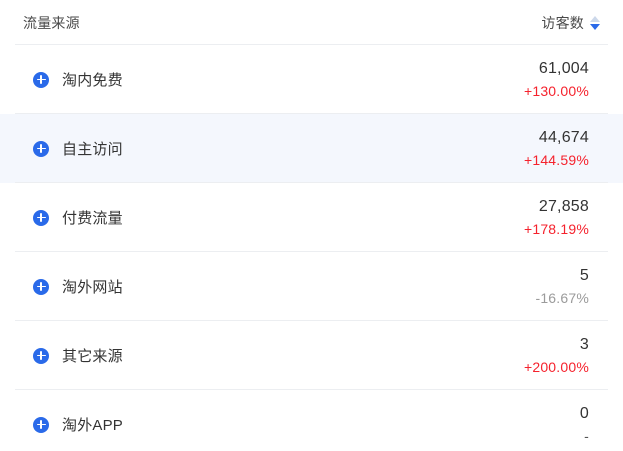 This screenshot has width=623, height=451. Describe the element at coordinates (538, 286) in the screenshot. I see `row-metric-cell: 5 -16.67%` at that location.